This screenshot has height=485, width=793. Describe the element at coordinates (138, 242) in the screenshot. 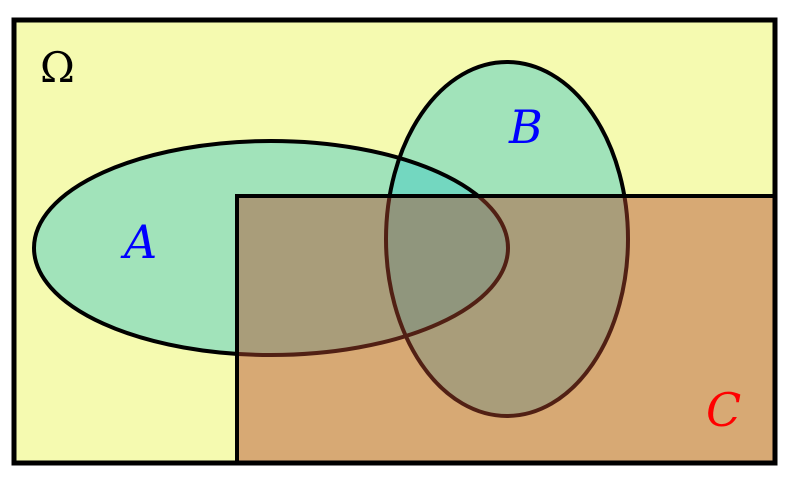

I see `set-a-label: A` at that location.